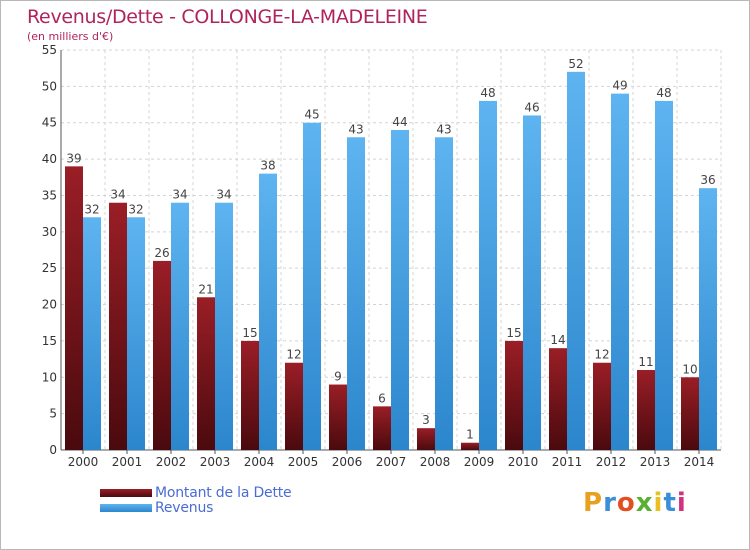  Describe the element at coordinates (400, 290) in the screenshot. I see `bar-revenus-2007` at that location.